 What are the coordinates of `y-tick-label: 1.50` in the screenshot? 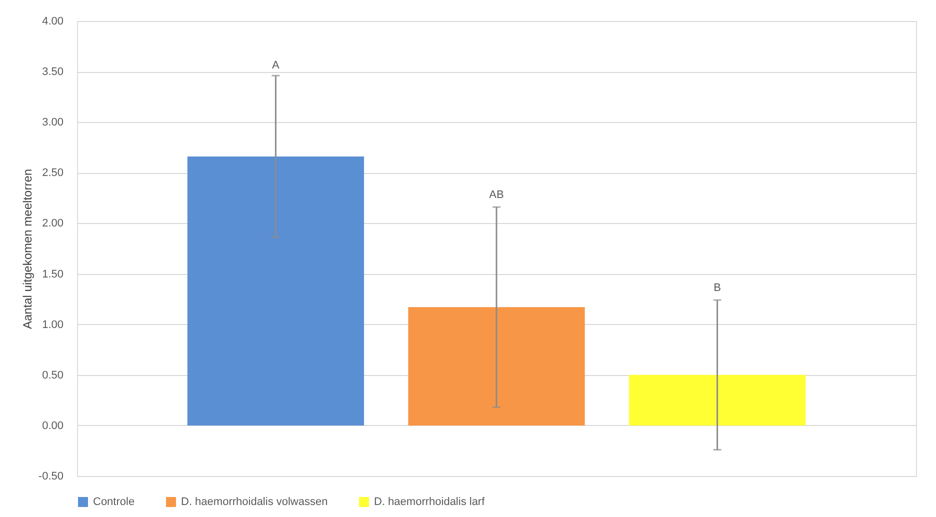 It's located at (53, 274).